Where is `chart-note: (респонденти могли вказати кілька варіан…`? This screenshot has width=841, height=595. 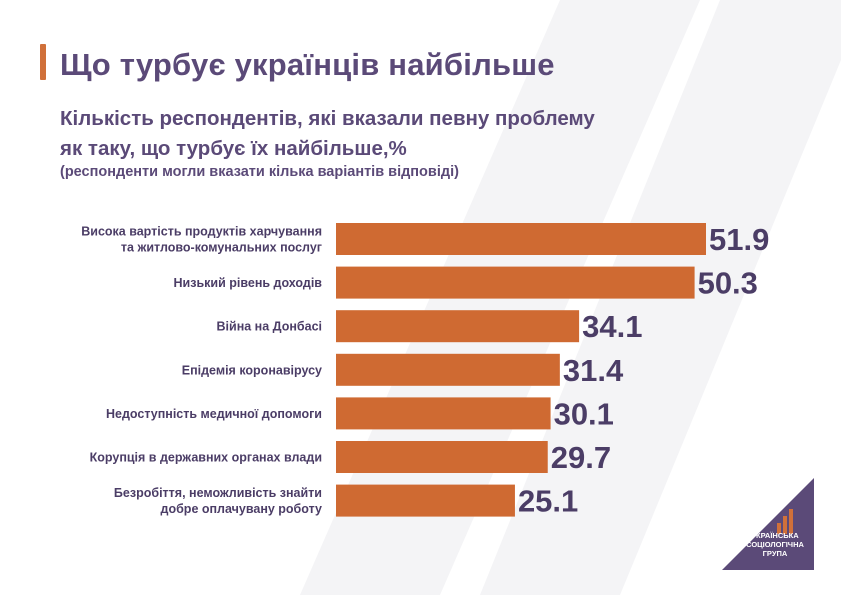 chart-note: (респонденти могли вказати кілька варіан… is located at coordinates (259, 172).